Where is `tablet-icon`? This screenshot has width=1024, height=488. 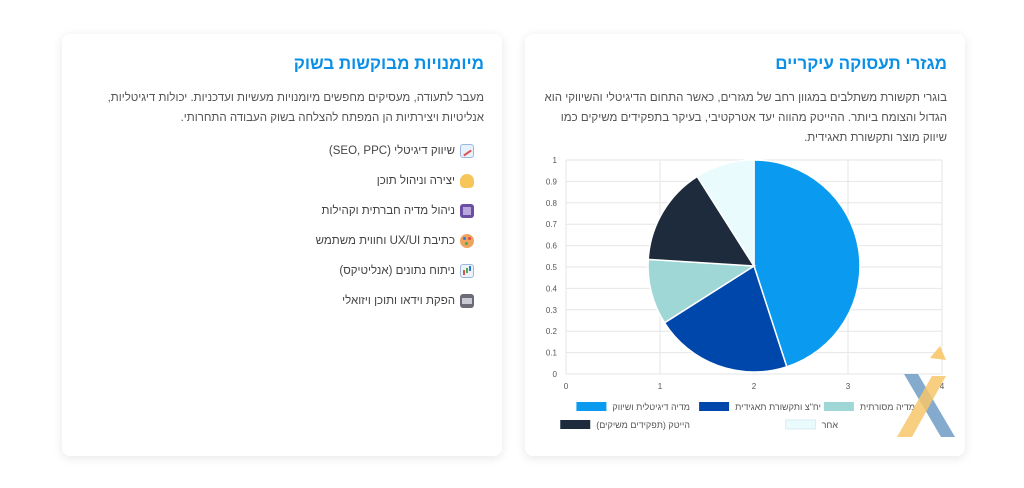
tablet-icon is located at coordinates (467, 211).